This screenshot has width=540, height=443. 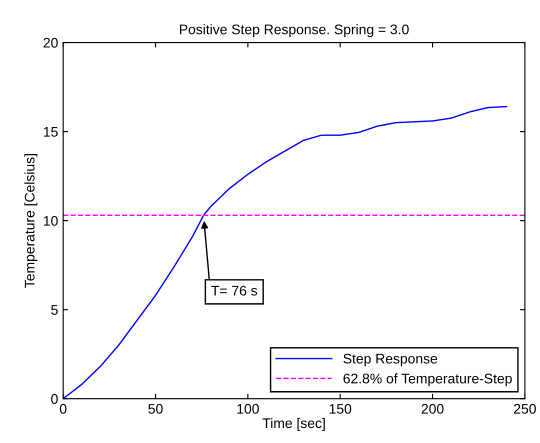 What do you see at coordinates (428, 379) in the screenshot?
I see `legend-label: 62.8% of Temperature-Step` at bounding box center [428, 379].